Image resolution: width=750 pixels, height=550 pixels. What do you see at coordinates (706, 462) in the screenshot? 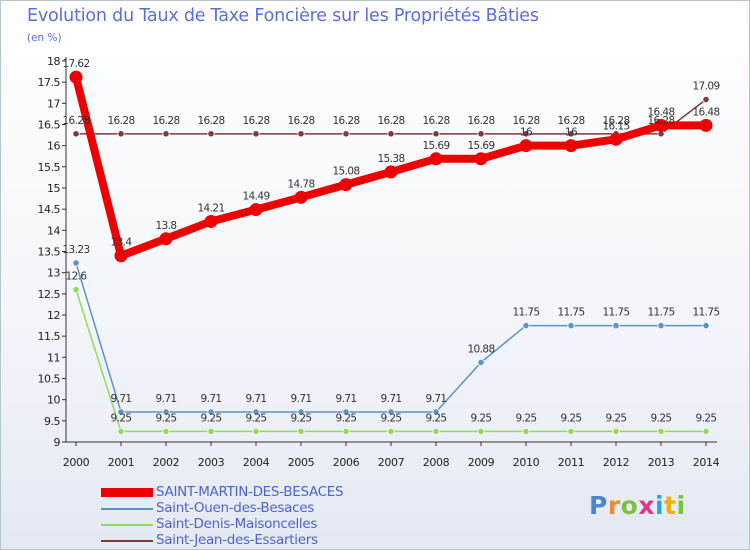
I see `x-tick-label: 2014` at bounding box center [706, 462].